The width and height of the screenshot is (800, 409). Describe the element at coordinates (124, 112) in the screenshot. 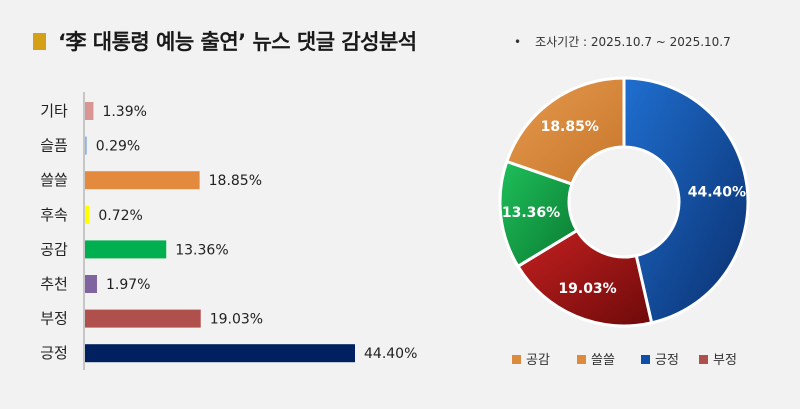

I see `bar-value-label: 1.39%` at that location.